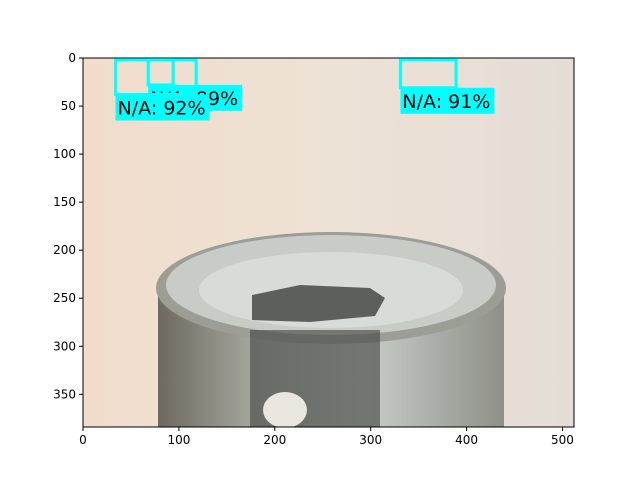  I want to click on y-tick-label: 150, so click(64, 202).